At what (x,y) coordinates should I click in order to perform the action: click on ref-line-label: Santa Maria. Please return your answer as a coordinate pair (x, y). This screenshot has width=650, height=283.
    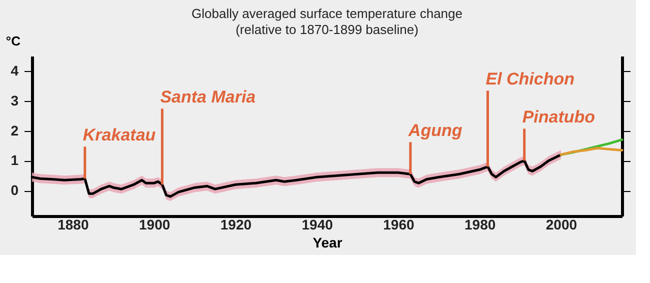
    Looking at the image, I should click on (208, 97).